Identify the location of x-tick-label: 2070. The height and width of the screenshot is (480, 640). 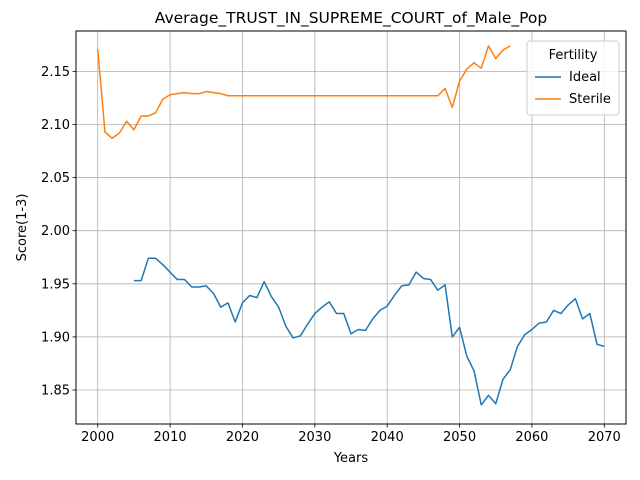
(604, 437).